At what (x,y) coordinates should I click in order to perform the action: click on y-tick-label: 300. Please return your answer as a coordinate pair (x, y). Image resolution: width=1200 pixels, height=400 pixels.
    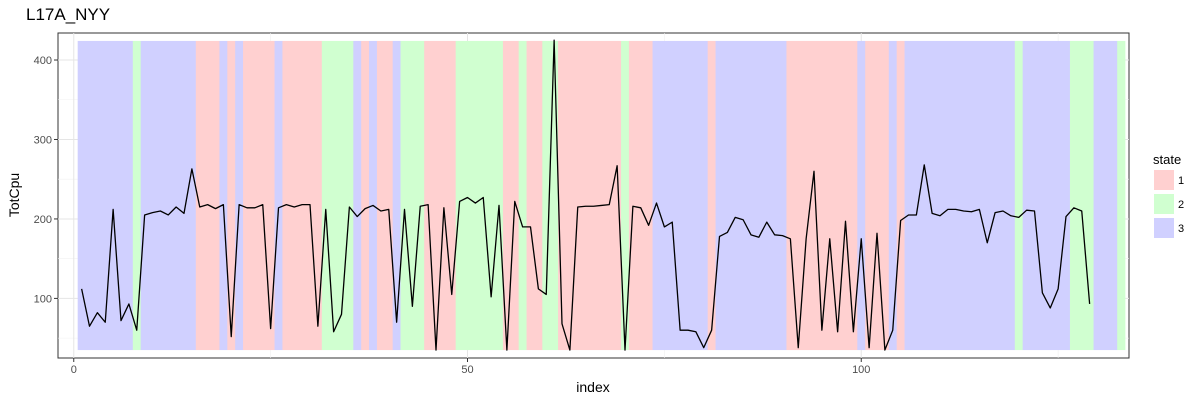
    Looking at the image, I should click on (43, 140).